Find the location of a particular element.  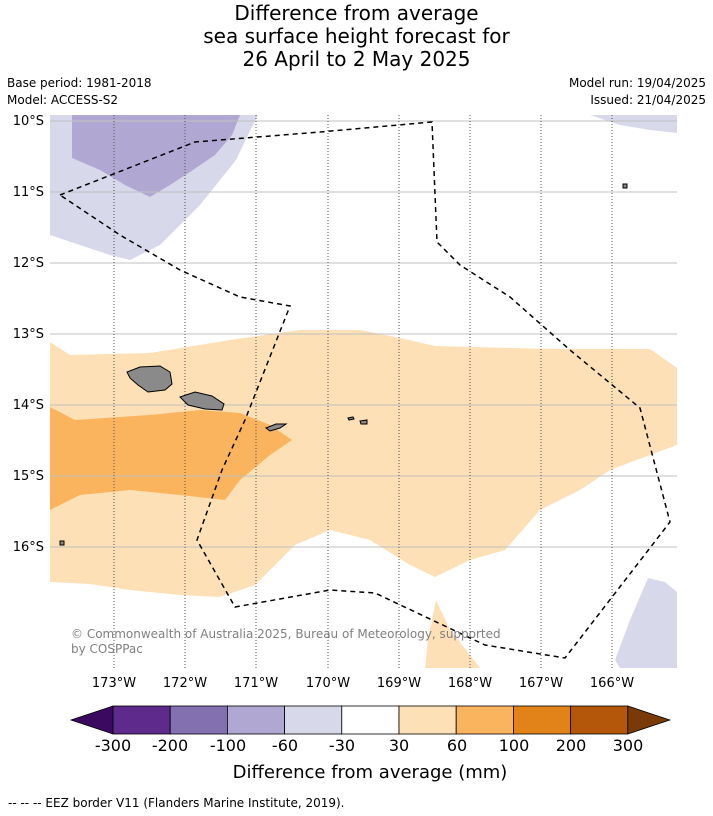

colorbar-tick-label: 60 is located at coordinates (457, 745).